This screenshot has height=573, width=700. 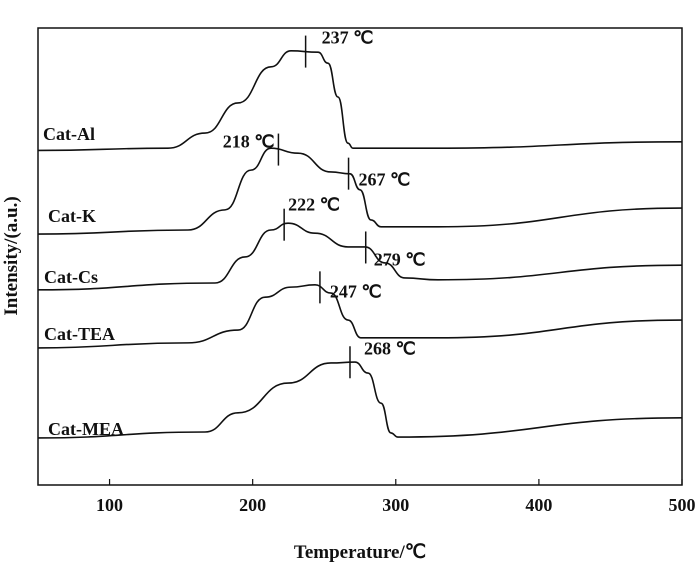 I want to click on x-tick-label: 400, so click(x=538, y=505).